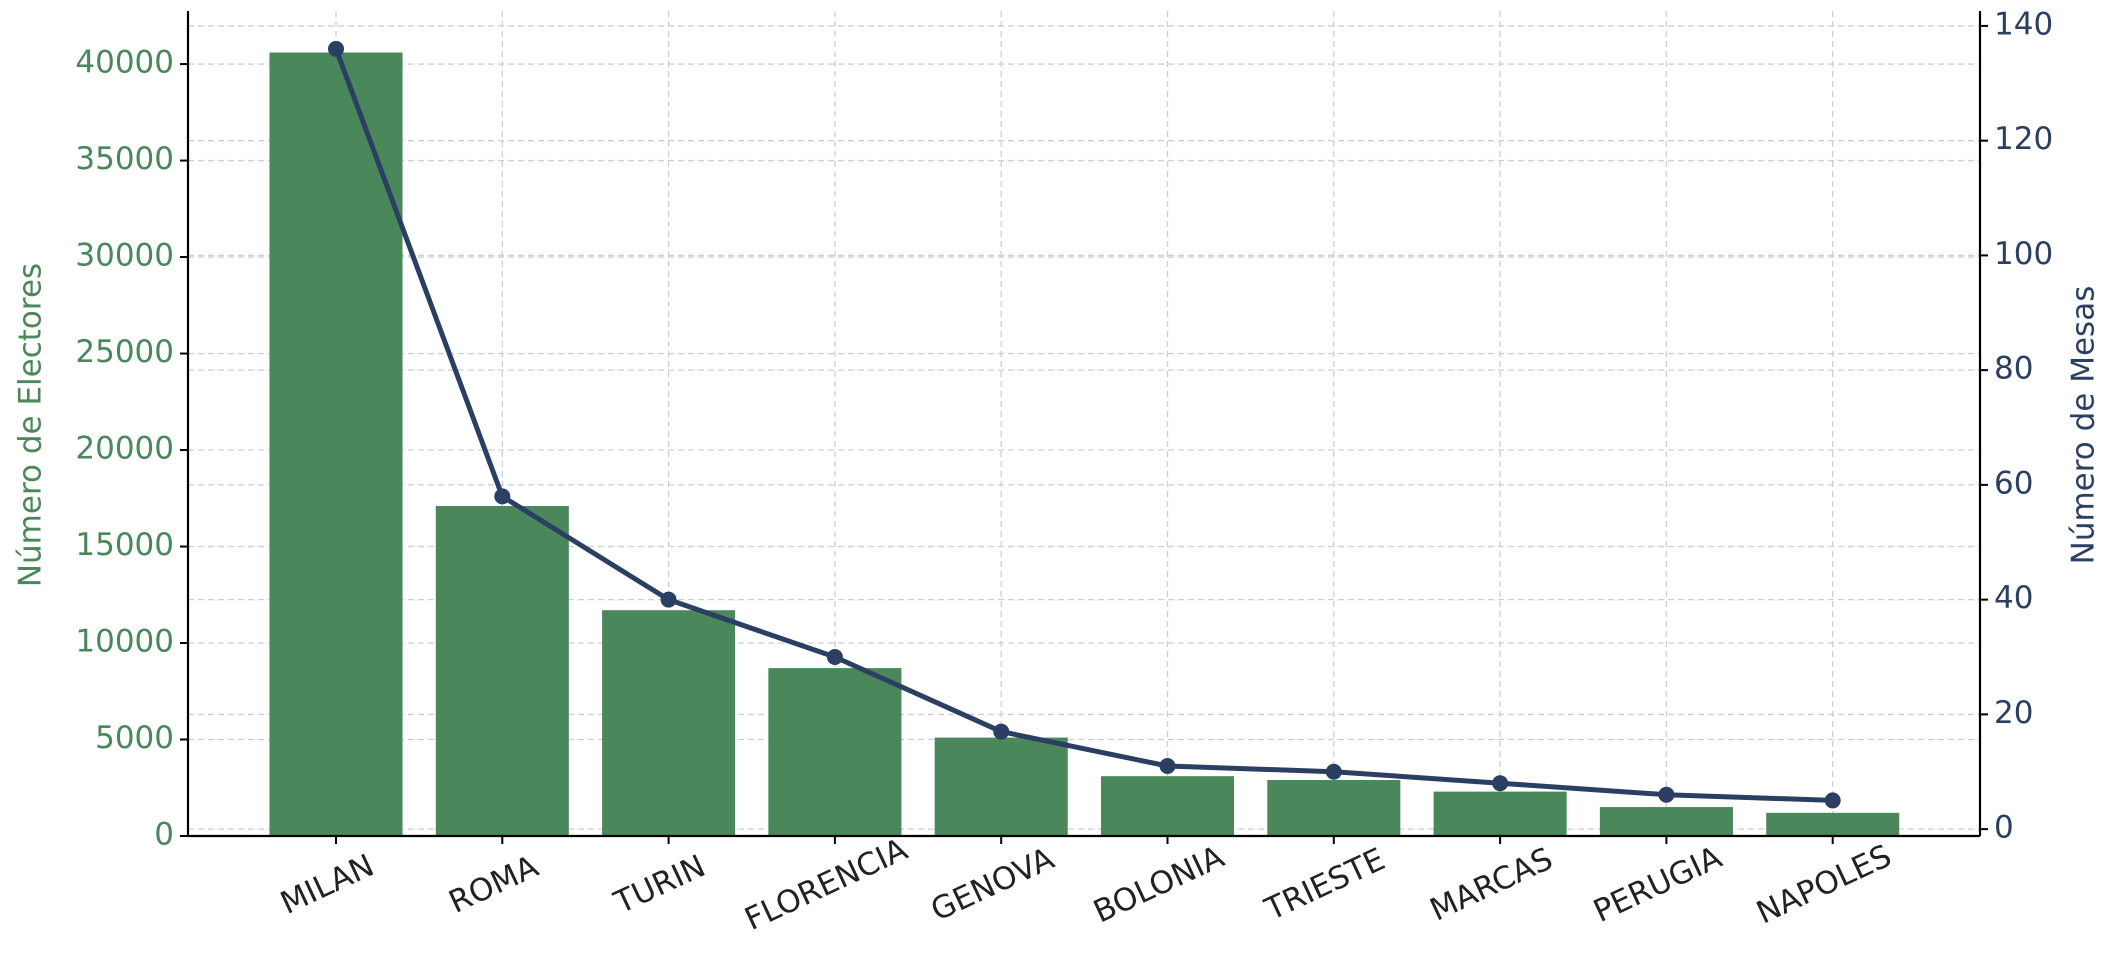  I want to click on y-tick-label: 10000, so click(124, 642).